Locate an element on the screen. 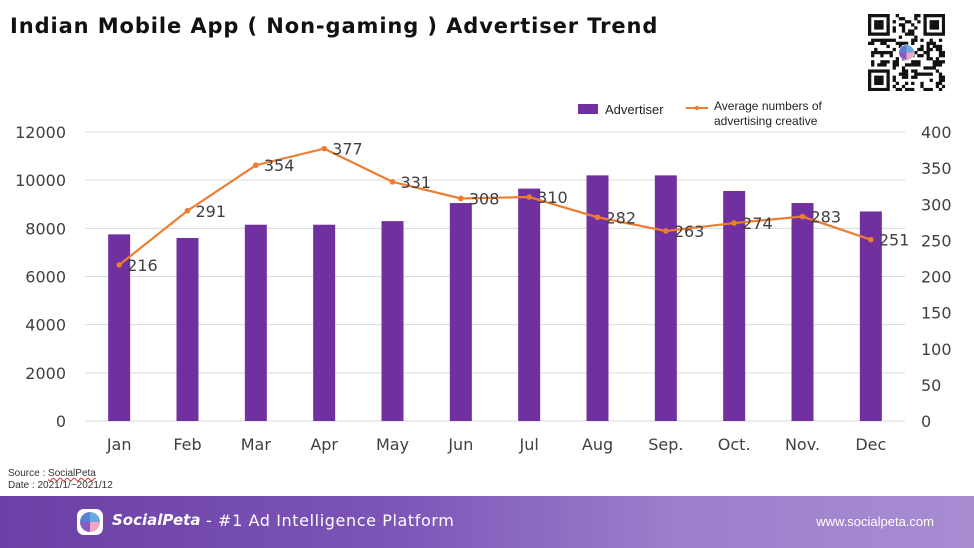 This screenshot has width=974, height=548. line-point-Dec is located at coordinates (871, 239).